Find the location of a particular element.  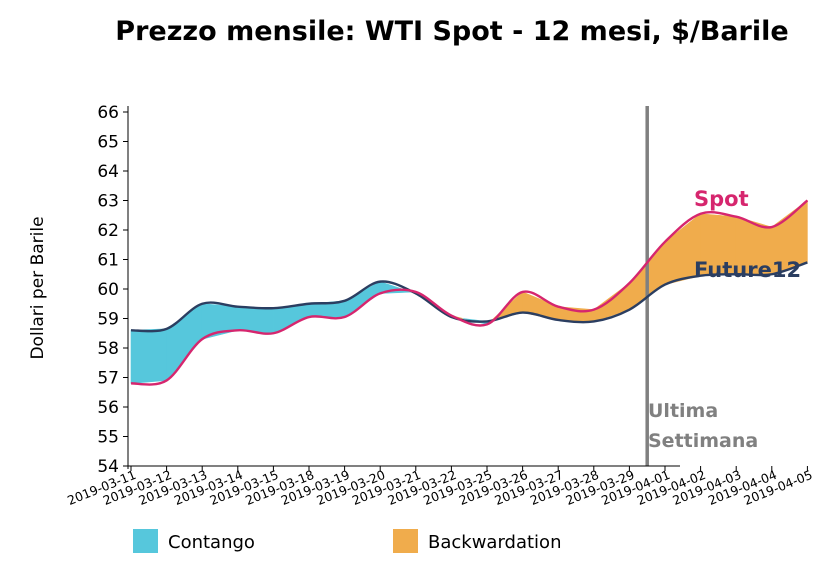

y-tick-label-56: 56 is located at coordinates (108, 408).